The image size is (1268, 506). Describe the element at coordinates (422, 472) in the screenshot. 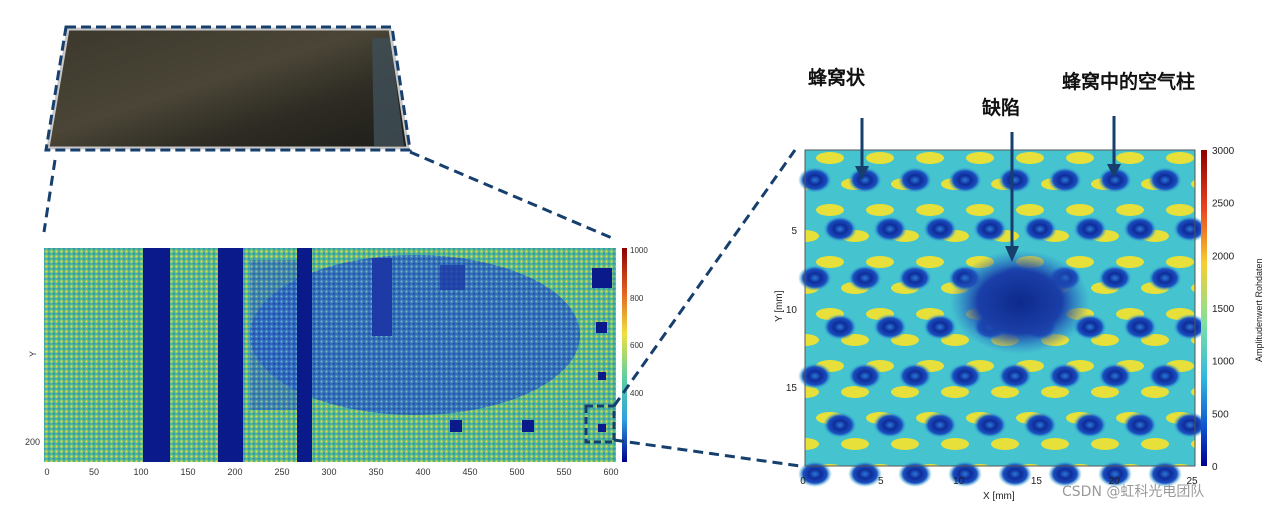

I see `left-x-tick: 400` at that location.